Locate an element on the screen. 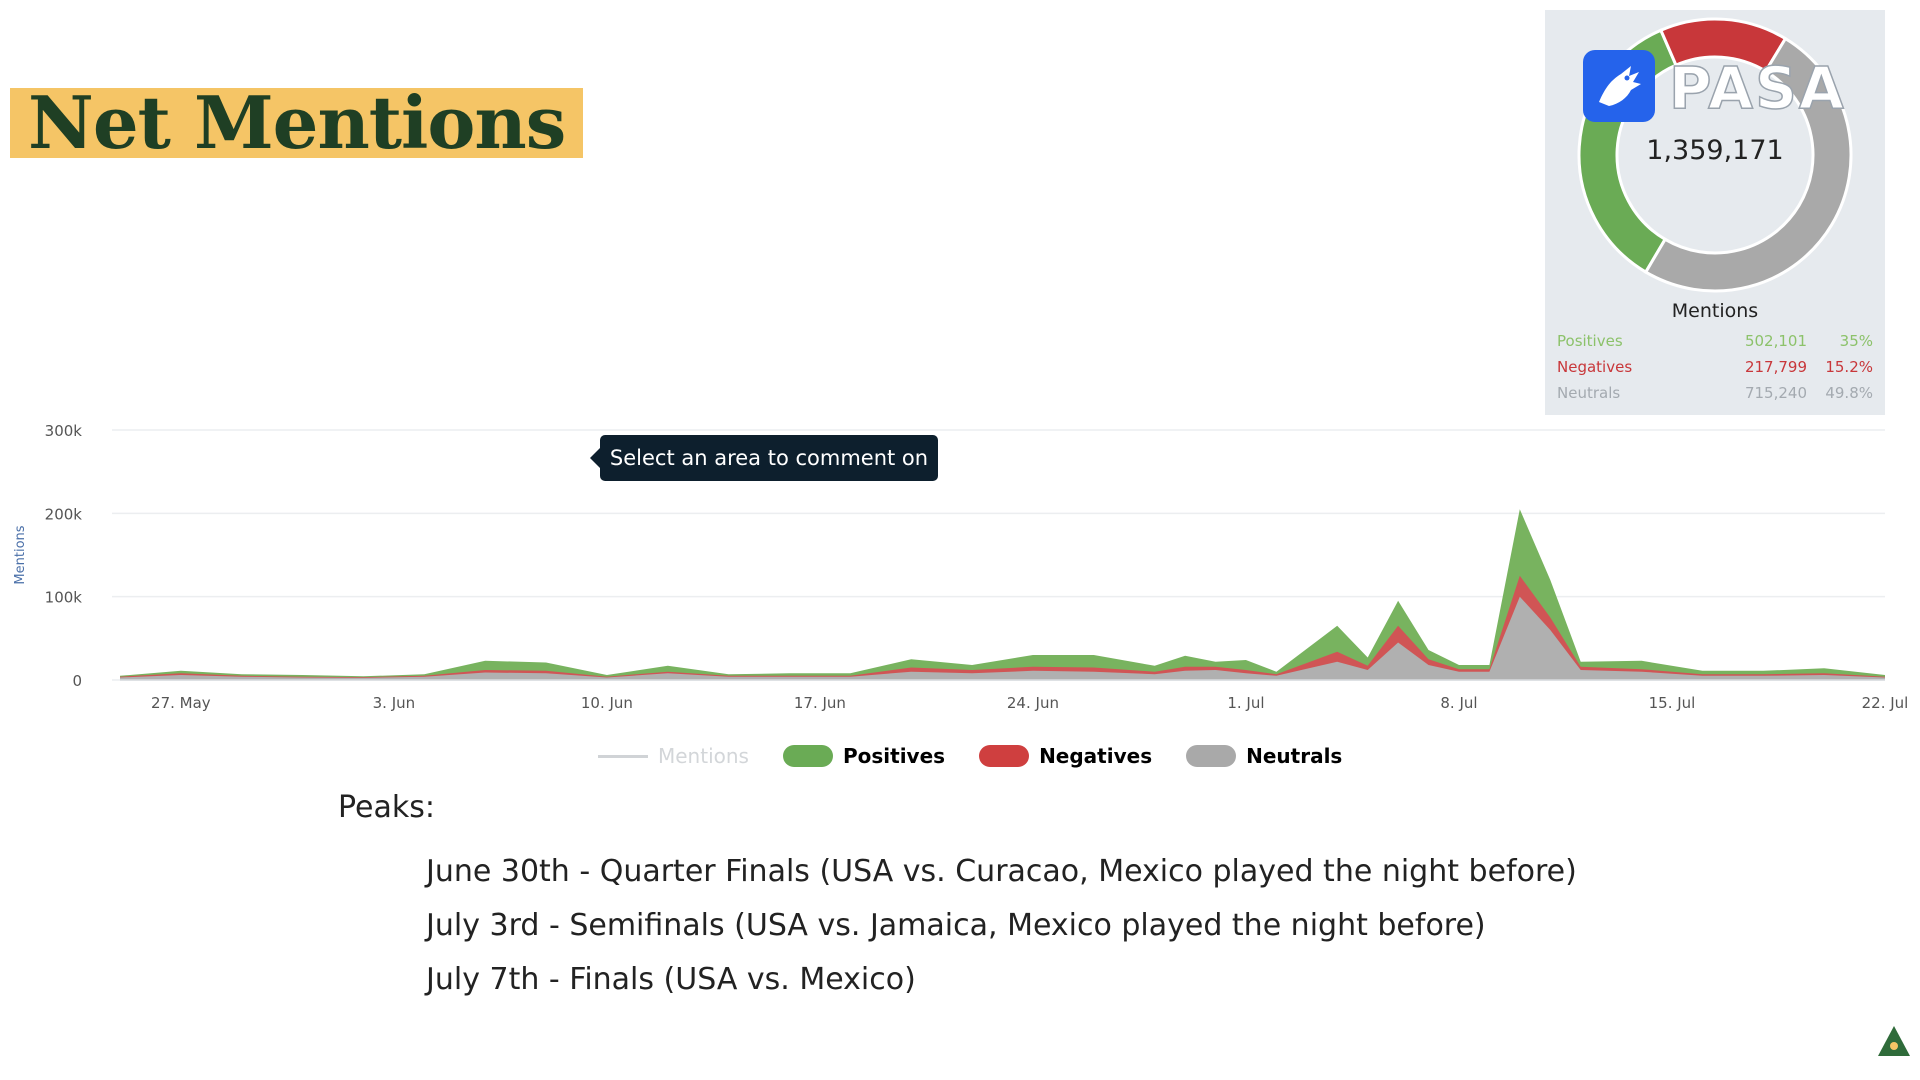 This screenshot has height=1080, width=1920. y-tick-label: 200k is located at coordinates (64, 514).